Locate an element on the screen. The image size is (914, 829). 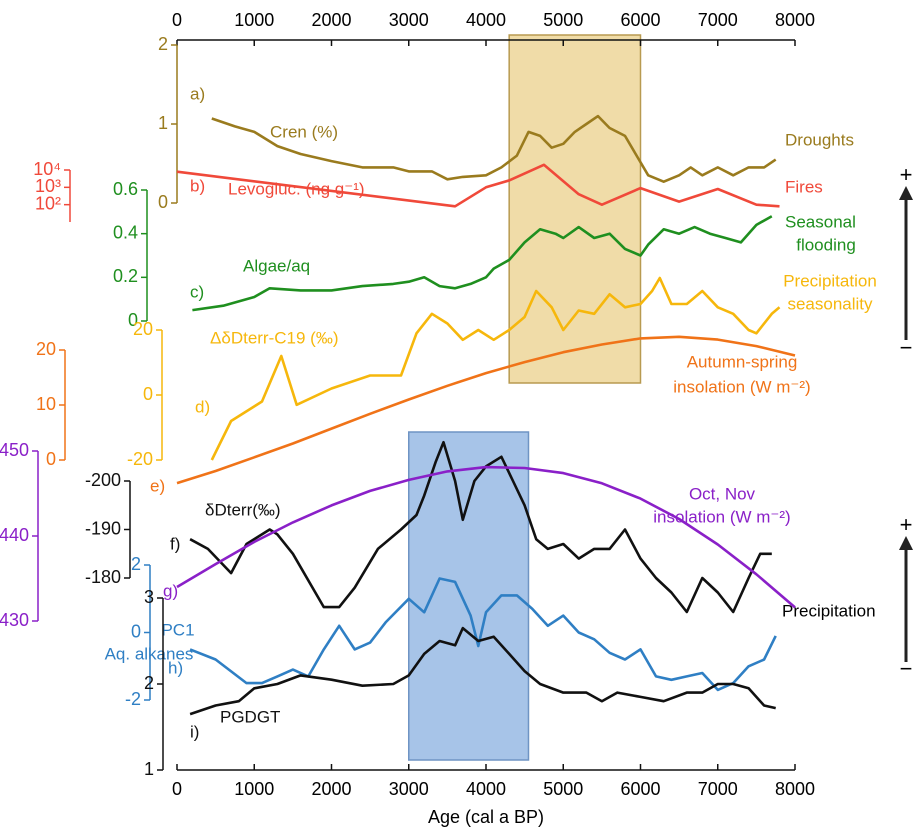
y-tick-label: 10² is located at coordinates (48, 203).